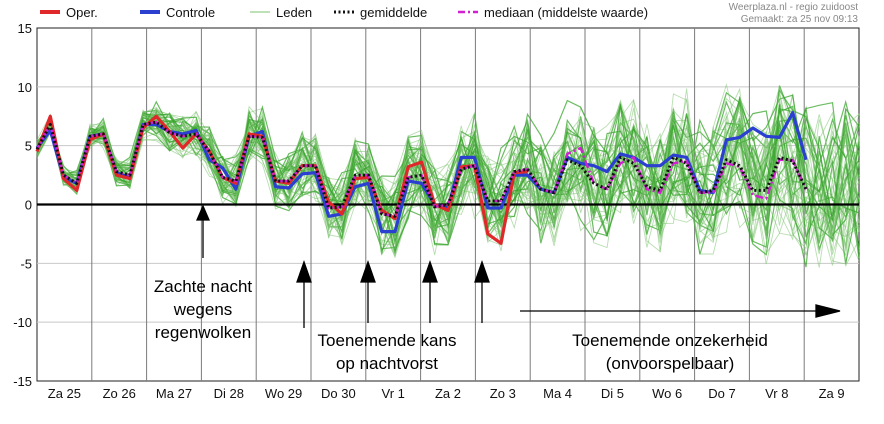 The height and width of the screenshot is (424, 884). I want to click on x-tick-label: Do 30, so click(338, 393).